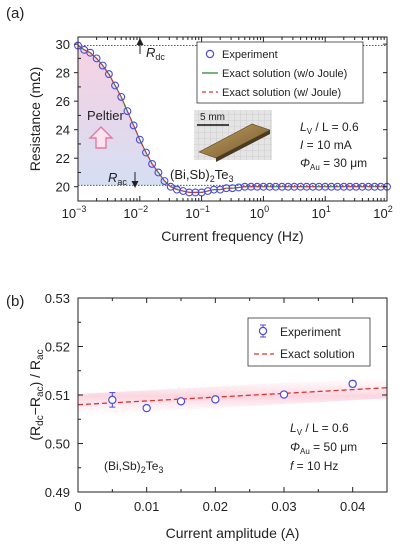 The height and width of the screenshot is (554, 409). What do you see at coordinates (197, 212) in the screenshot?
I see `x-tick-label: 10⁻¹` at bounding box center [197, 212].